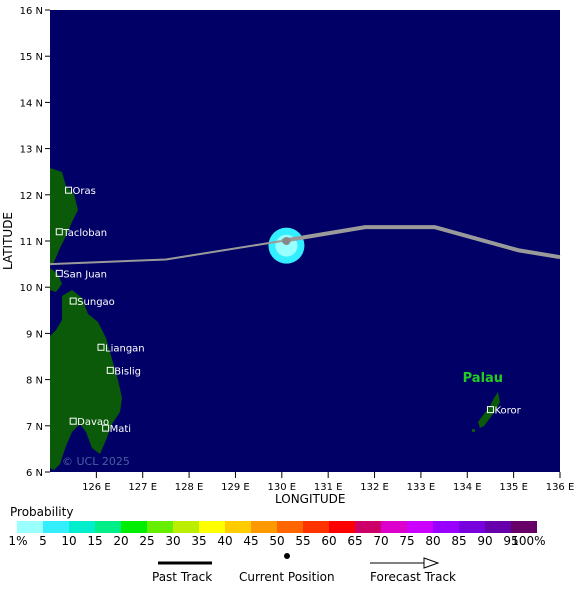 Image resolution: width=580 pixels, height=592 pixels. Describe the element at coordinates (165, 253) in the screenshot. I see `past-track-line` at that location.